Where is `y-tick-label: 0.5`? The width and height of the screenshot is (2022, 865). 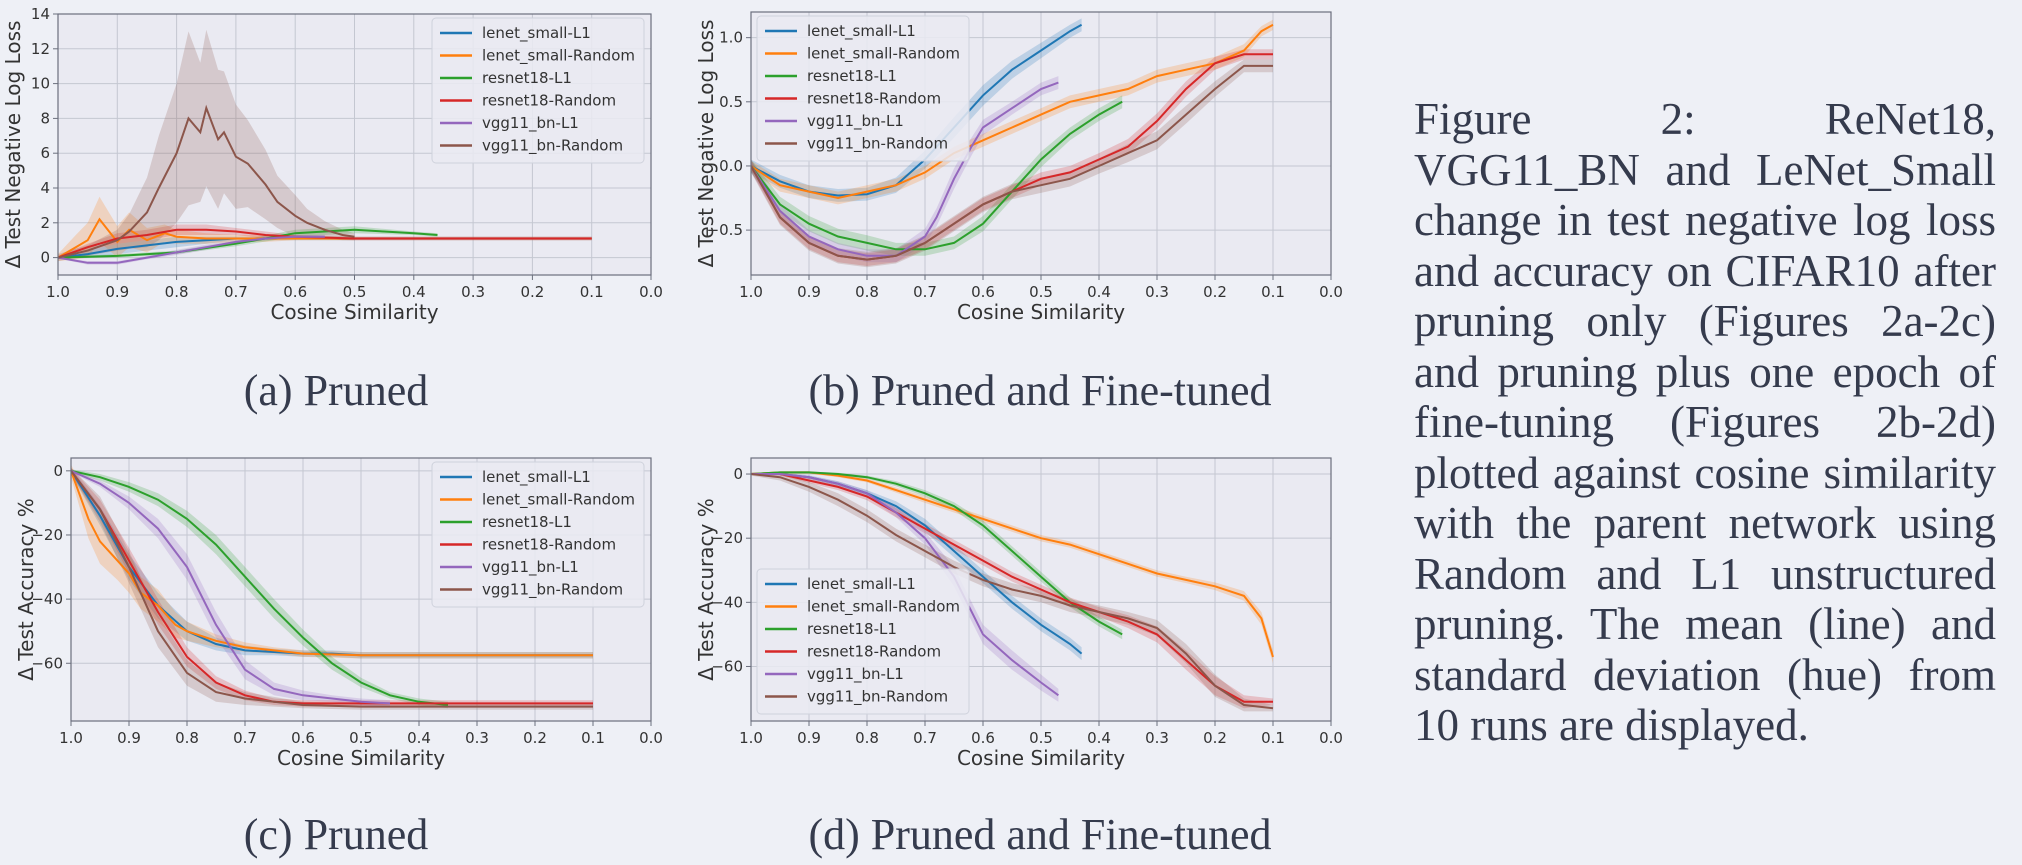 y-tick-label: 0.5 is located at coordinates (731, 102).